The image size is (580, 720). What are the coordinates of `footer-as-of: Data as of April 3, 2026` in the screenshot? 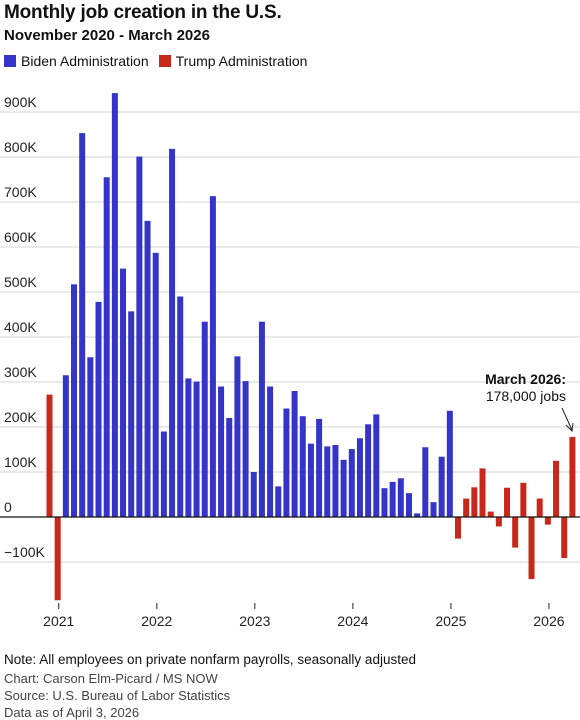 It's located at (72, 712).